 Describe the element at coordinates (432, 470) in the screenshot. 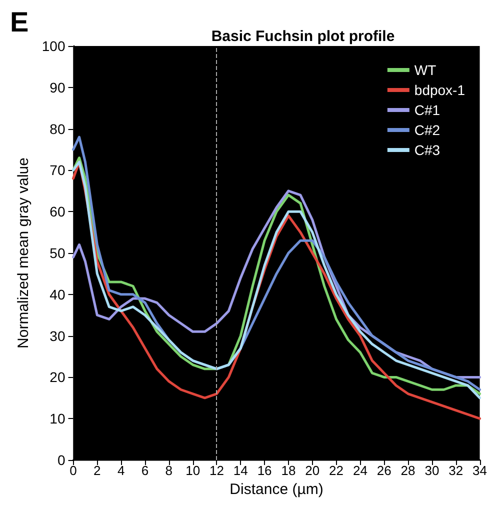

I see `x-tick-label: 30` at that location.